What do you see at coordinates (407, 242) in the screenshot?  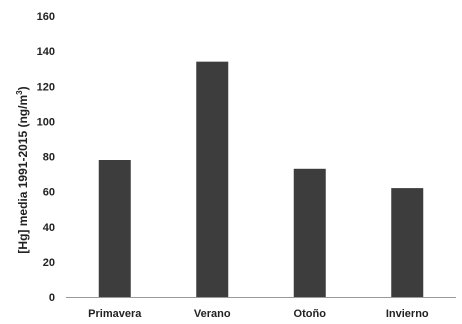 I see `bar-invierno` at bounding box center [407, 242].